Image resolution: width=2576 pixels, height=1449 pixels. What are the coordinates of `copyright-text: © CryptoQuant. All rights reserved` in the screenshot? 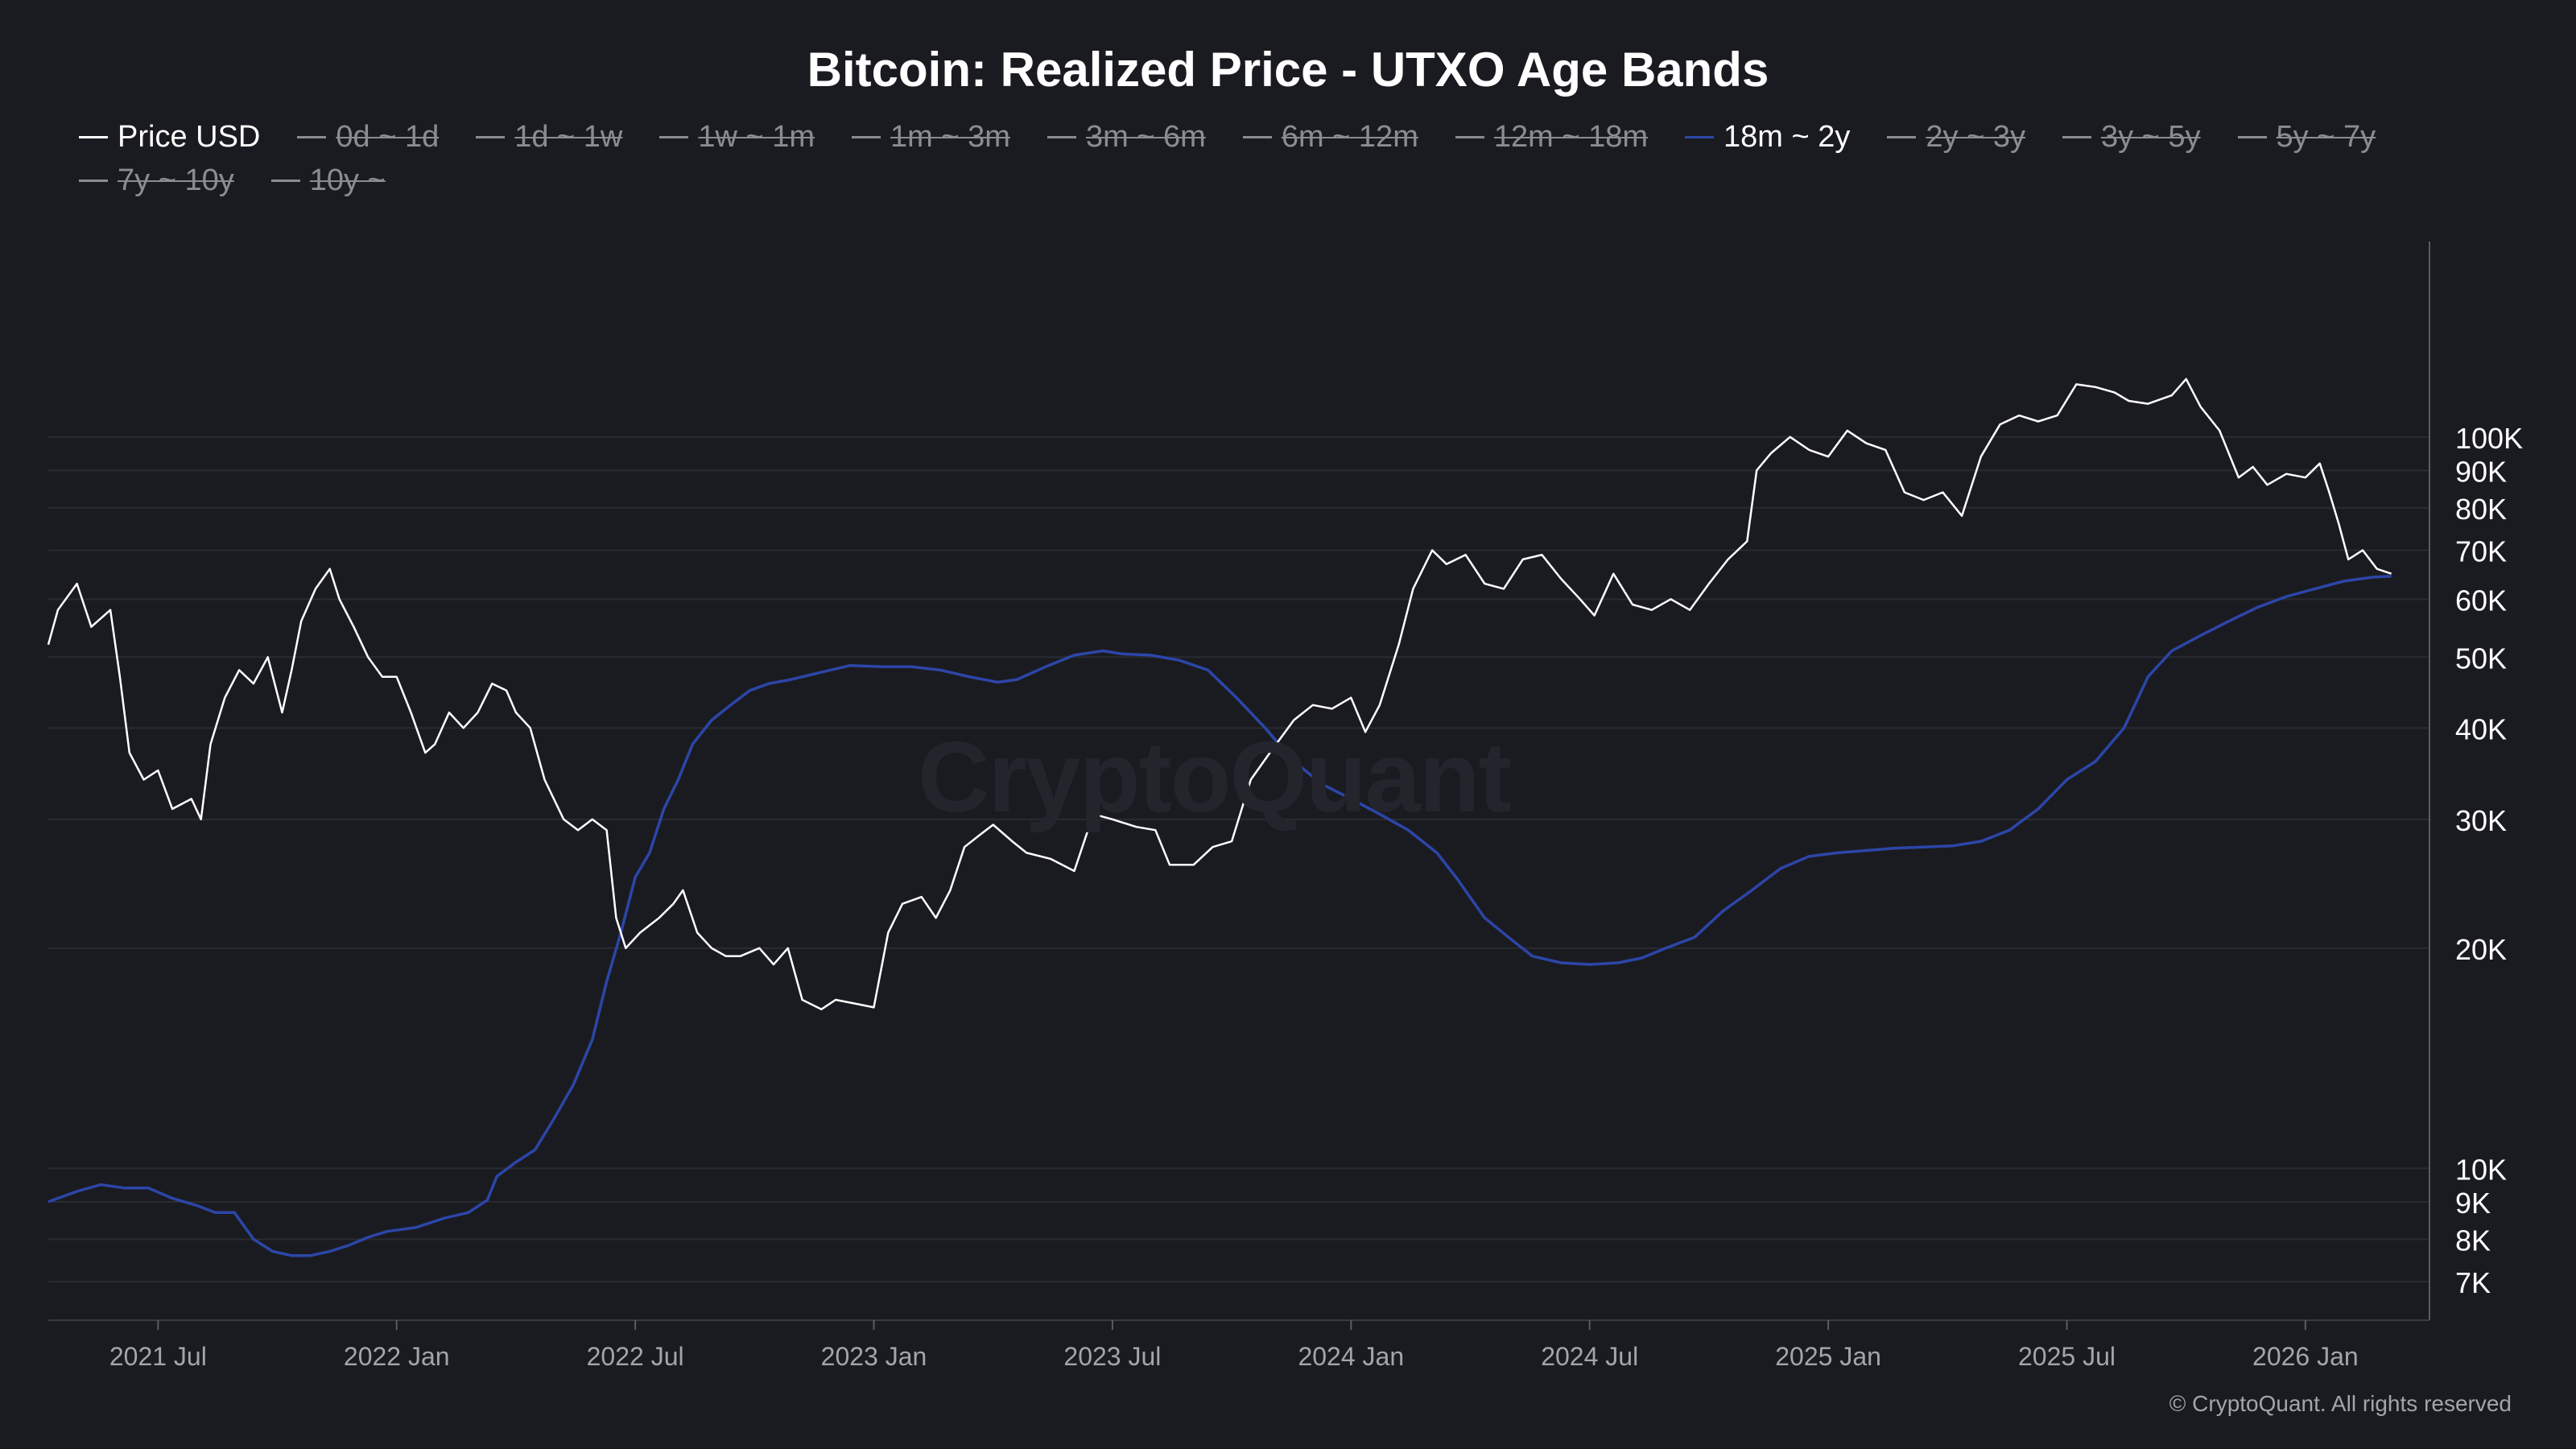 It's located at (2340, 1403).